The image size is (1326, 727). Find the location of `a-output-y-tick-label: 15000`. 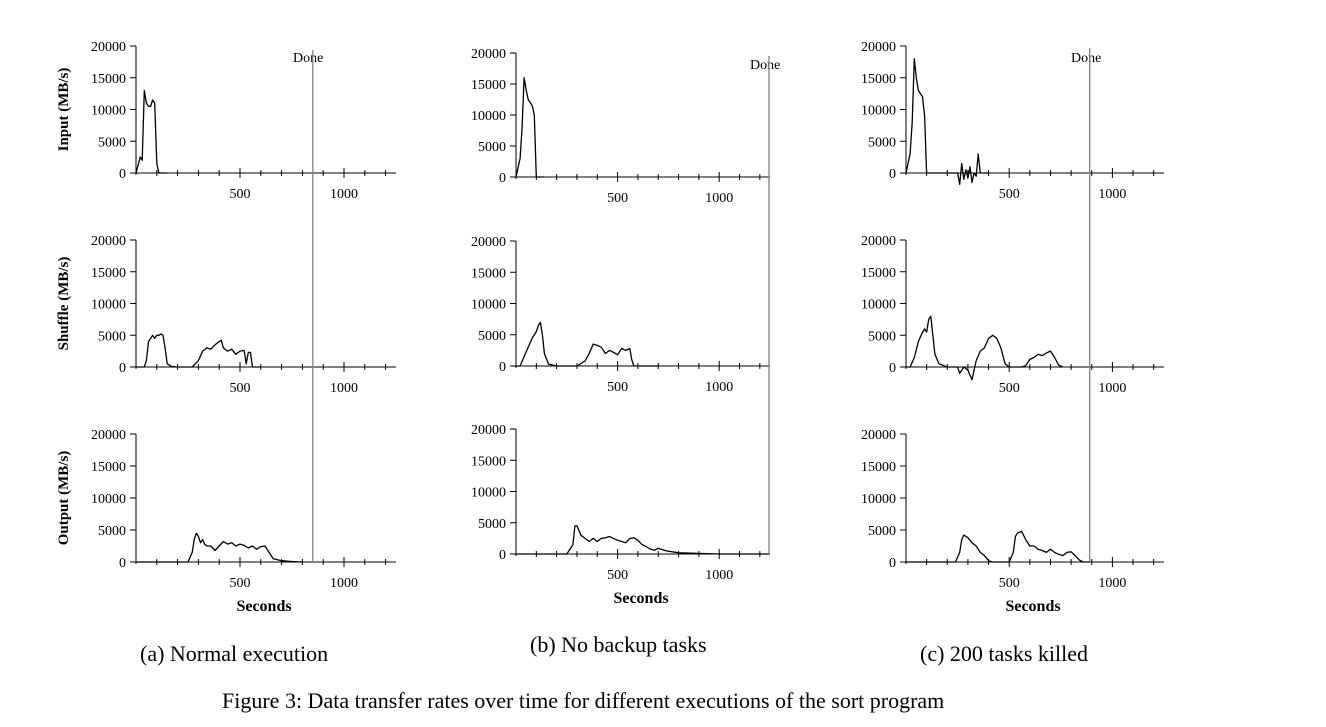

a-output-y-tick-label: 15000 is located at coordinates (108, 467).